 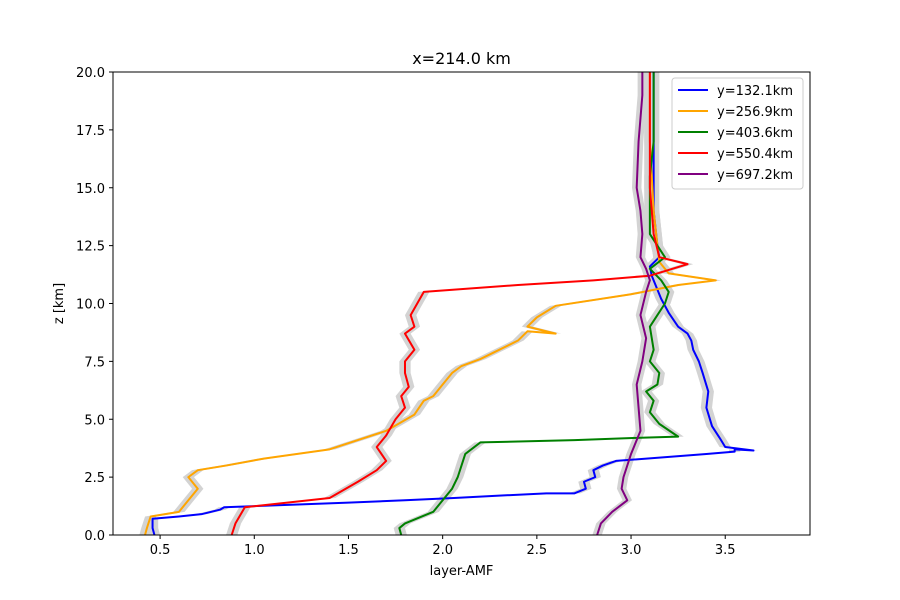 I want to click on legend-label-2: y=403.6km, so click(x=755, y=133).